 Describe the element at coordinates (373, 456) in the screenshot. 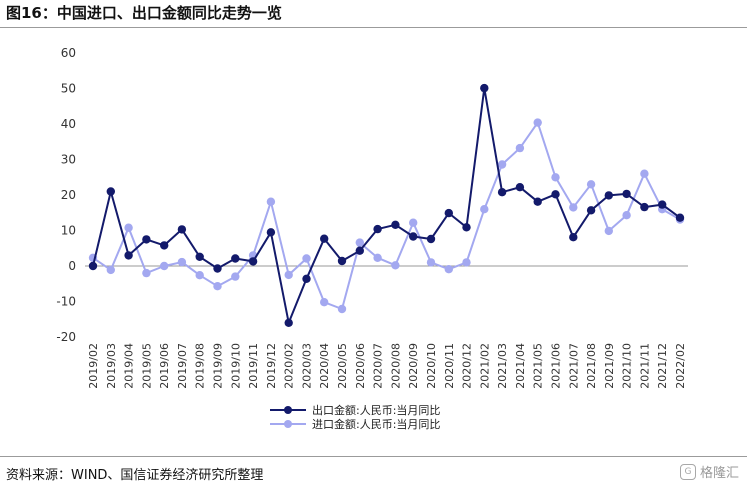

I see `bottom-divider` at that location.